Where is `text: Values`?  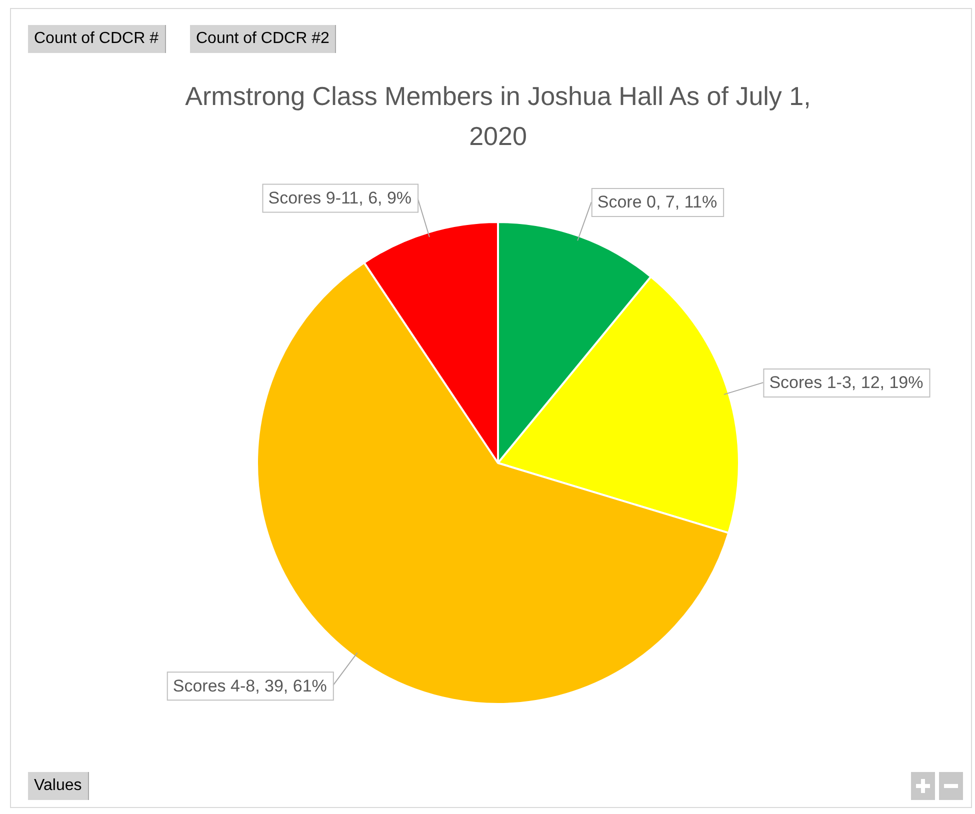 text: Values is located at coordinates (58, 786).